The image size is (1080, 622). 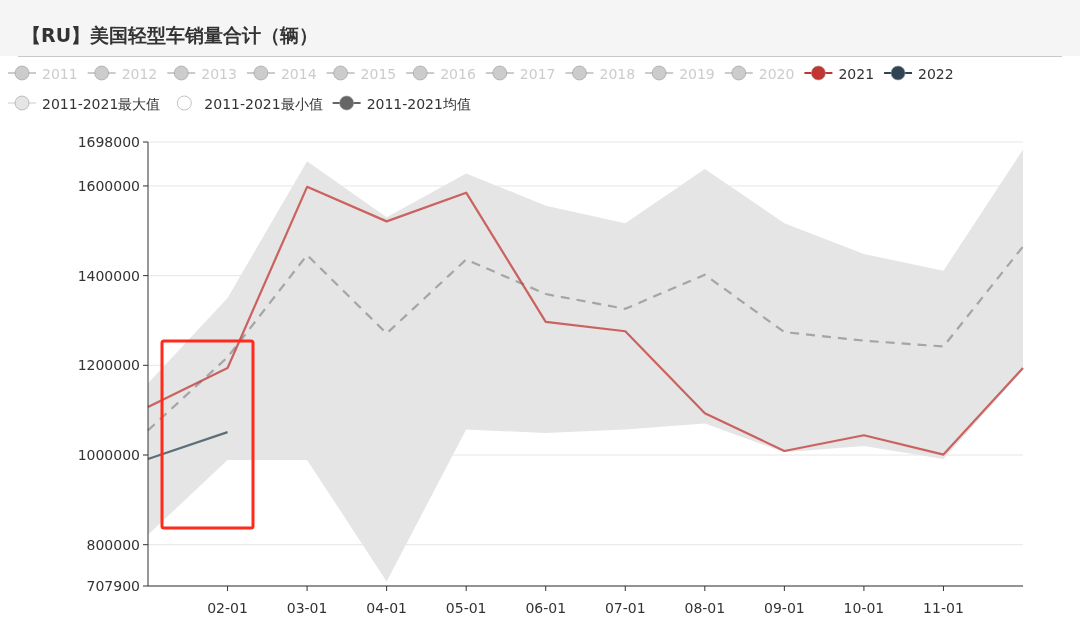 What do you see at coordinates (625, 608) in the screenshot?
I see `x-tick-label: 07-01` at bounding box center [625, 608].